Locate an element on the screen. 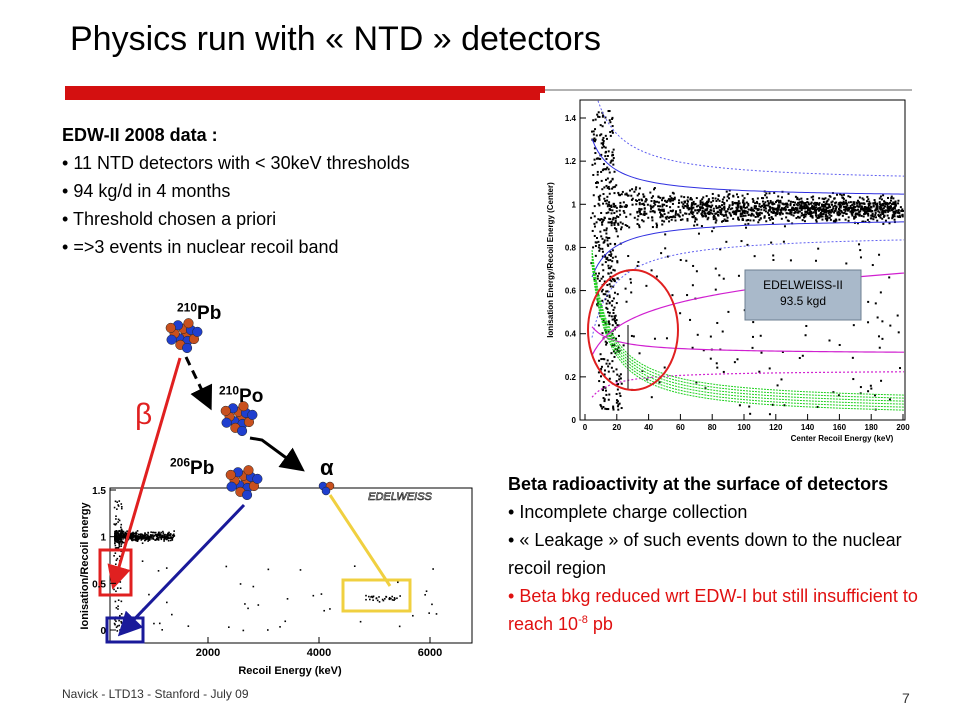  nucleon is located at coordinates (187, 348).